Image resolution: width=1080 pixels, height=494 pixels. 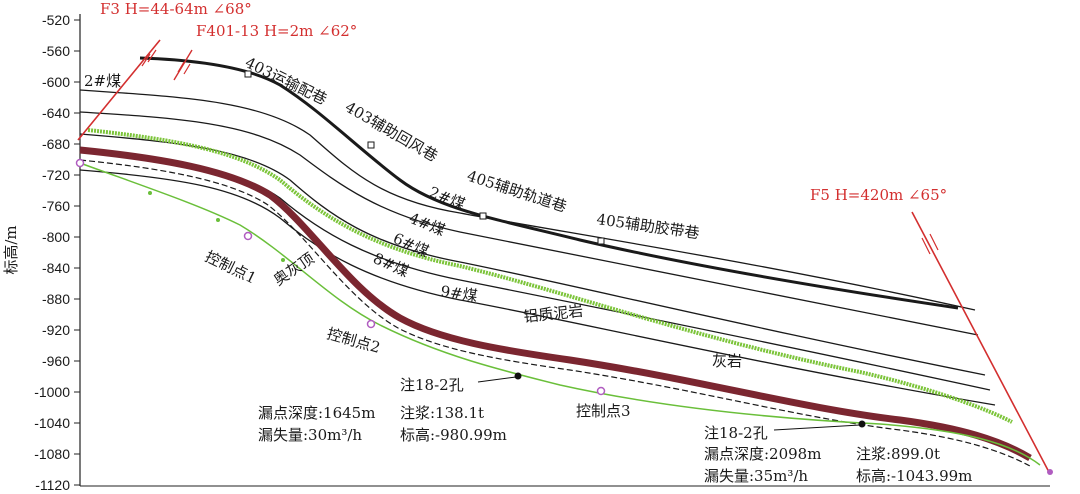 I want to click on tick-label: -1120, so click(x=52, y=485).